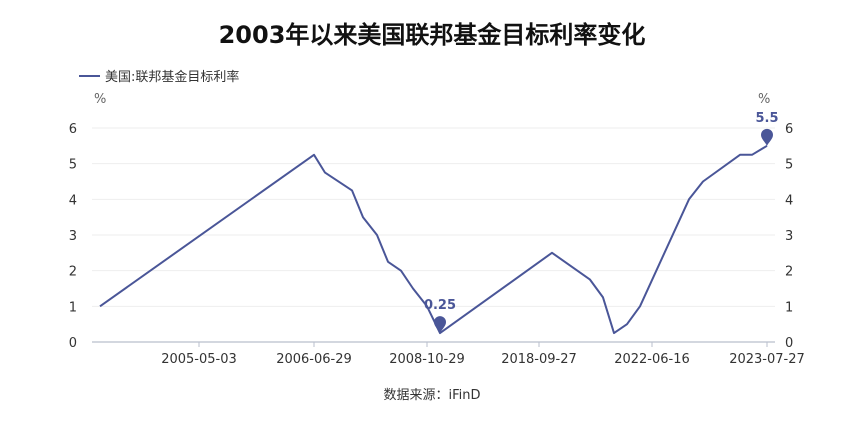  What do you see at coordinates (789, 343) in the screenshot?
I see `y-tick-label-right: 0` at bounding box center [789, 343].